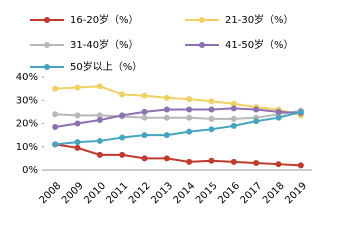  I want to click on y-tick-label: 40%, so click(27, 77).